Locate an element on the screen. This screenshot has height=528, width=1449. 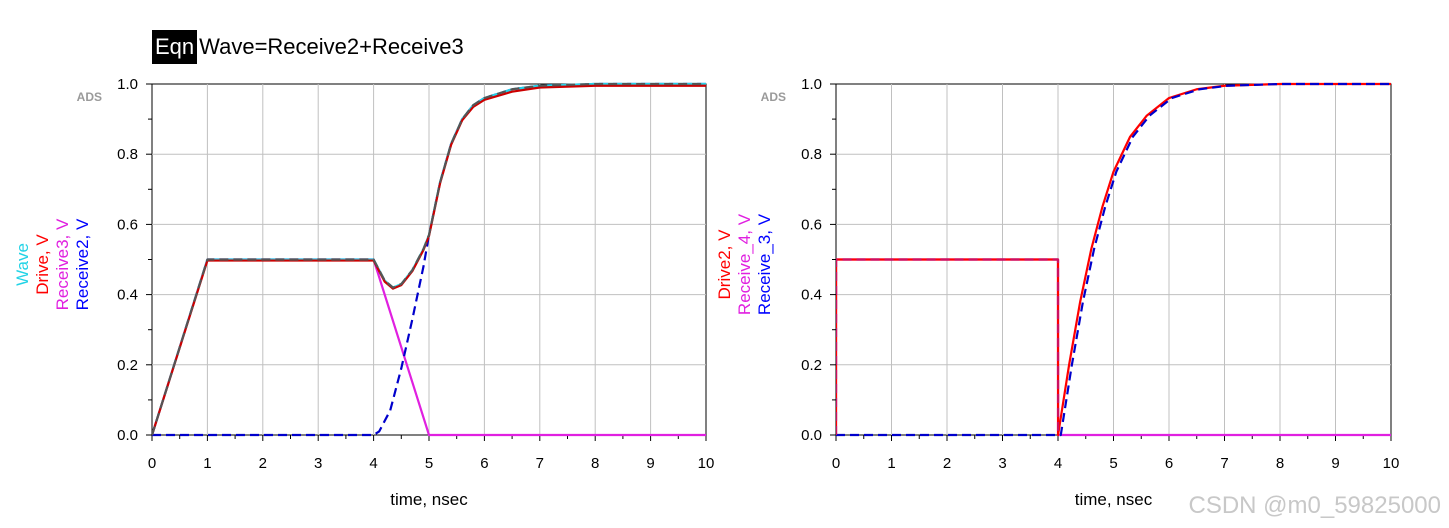
equation-text: Wave=Receive2+Receive3 is located at coordinates (331, 46).